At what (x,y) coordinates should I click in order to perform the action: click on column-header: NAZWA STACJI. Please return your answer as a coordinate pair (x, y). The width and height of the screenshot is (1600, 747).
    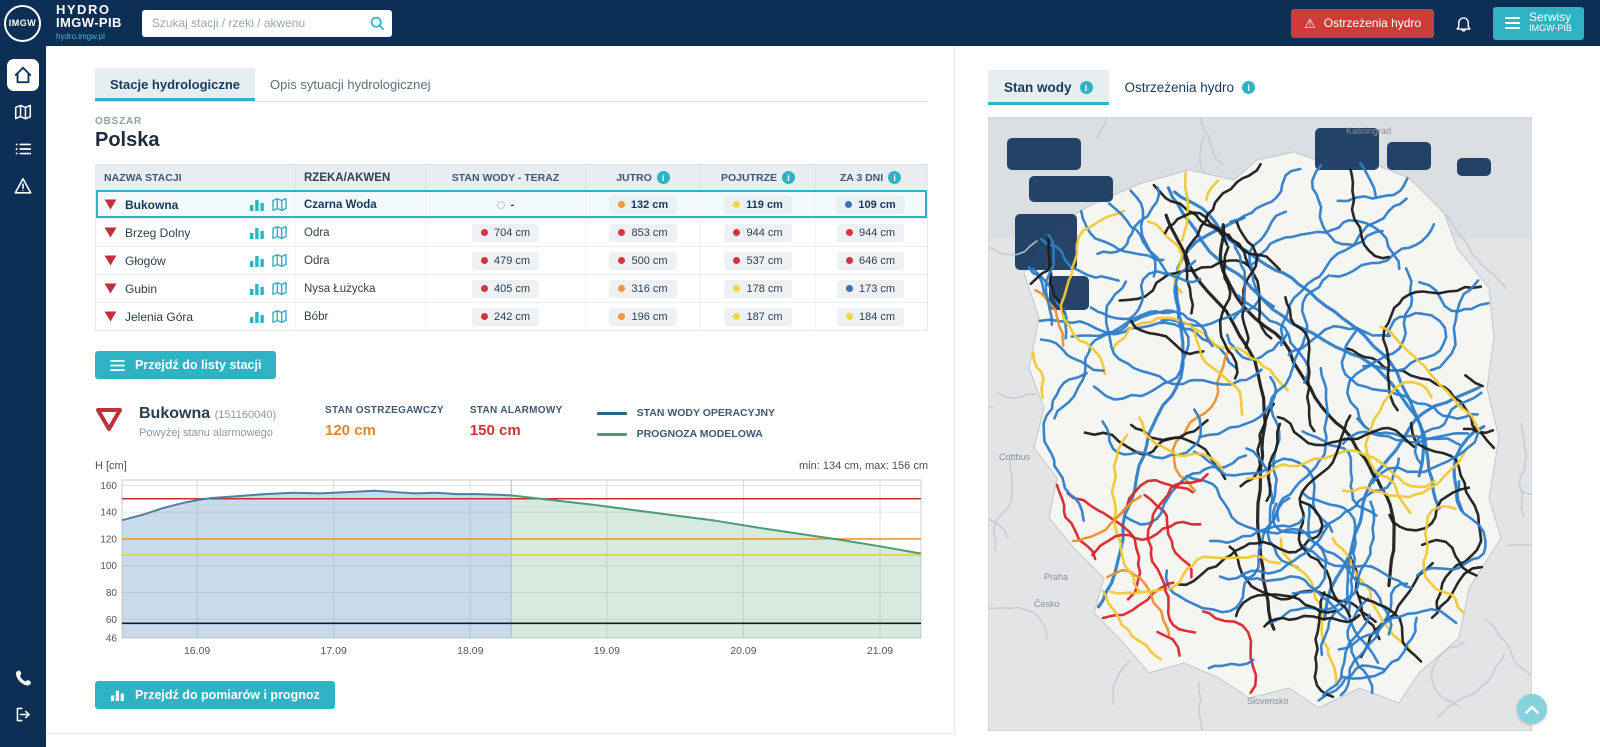
    Looking at the image, I should click on (195, 177).